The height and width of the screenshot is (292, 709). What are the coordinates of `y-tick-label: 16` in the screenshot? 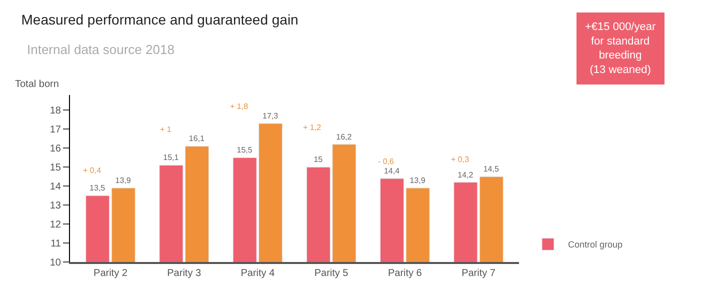 It's located at (56, 149).